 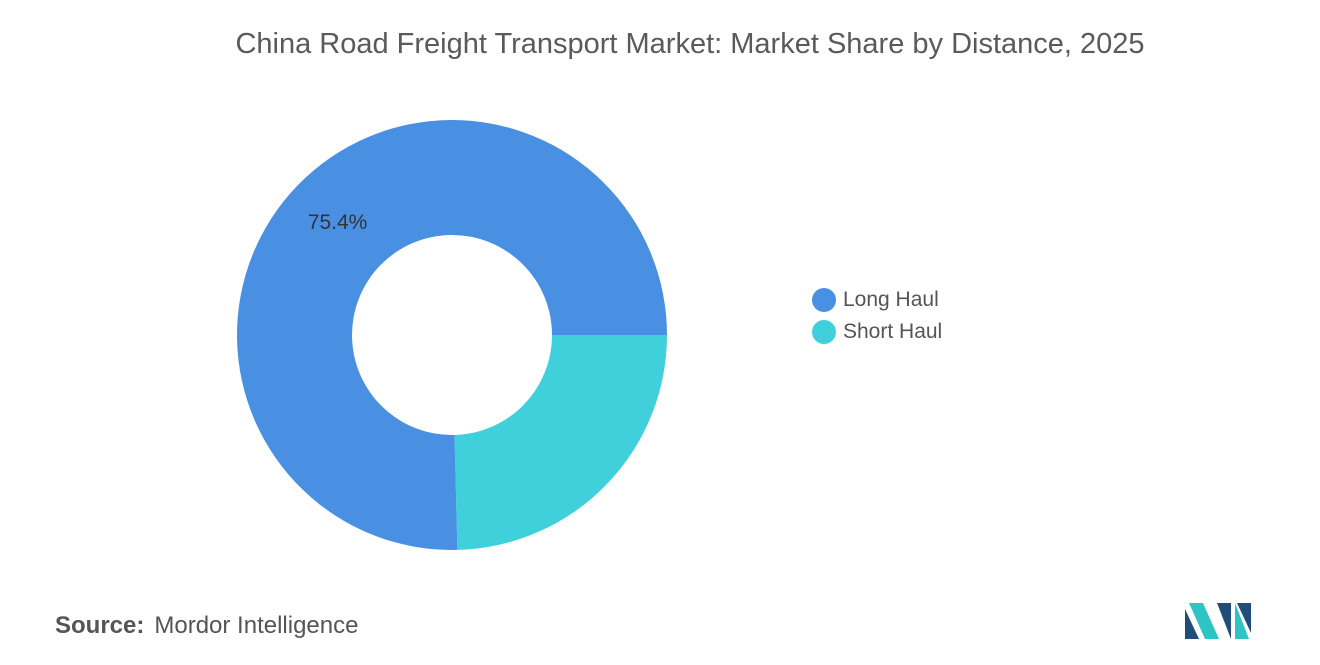 What do you see at coordinates (824, 332) in the screenshot?
I see `legend-swatch-short-haul` at bounding box center [824, 332].